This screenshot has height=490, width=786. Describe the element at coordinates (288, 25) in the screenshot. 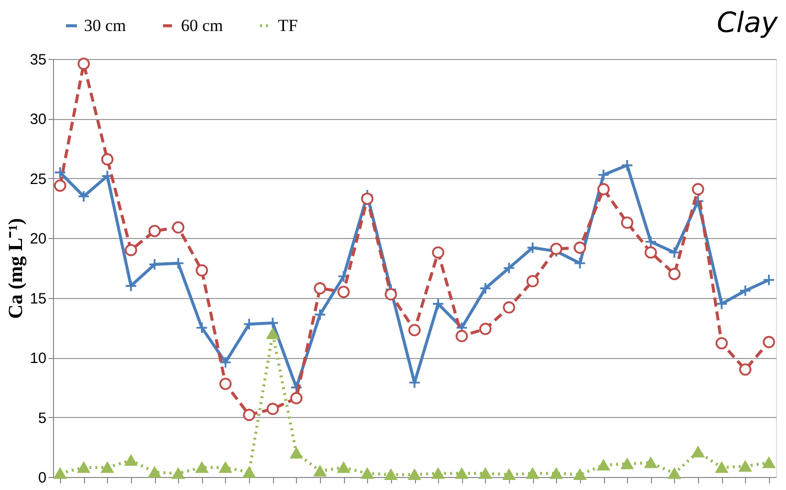

I see `legend-label: TF` at that location.